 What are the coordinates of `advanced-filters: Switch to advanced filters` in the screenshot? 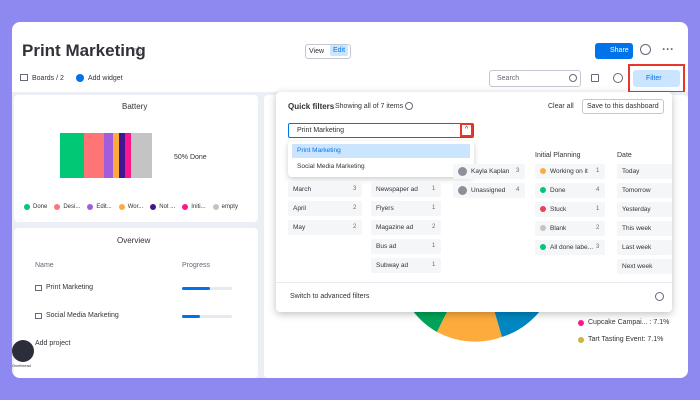 It's located at (330, 296).